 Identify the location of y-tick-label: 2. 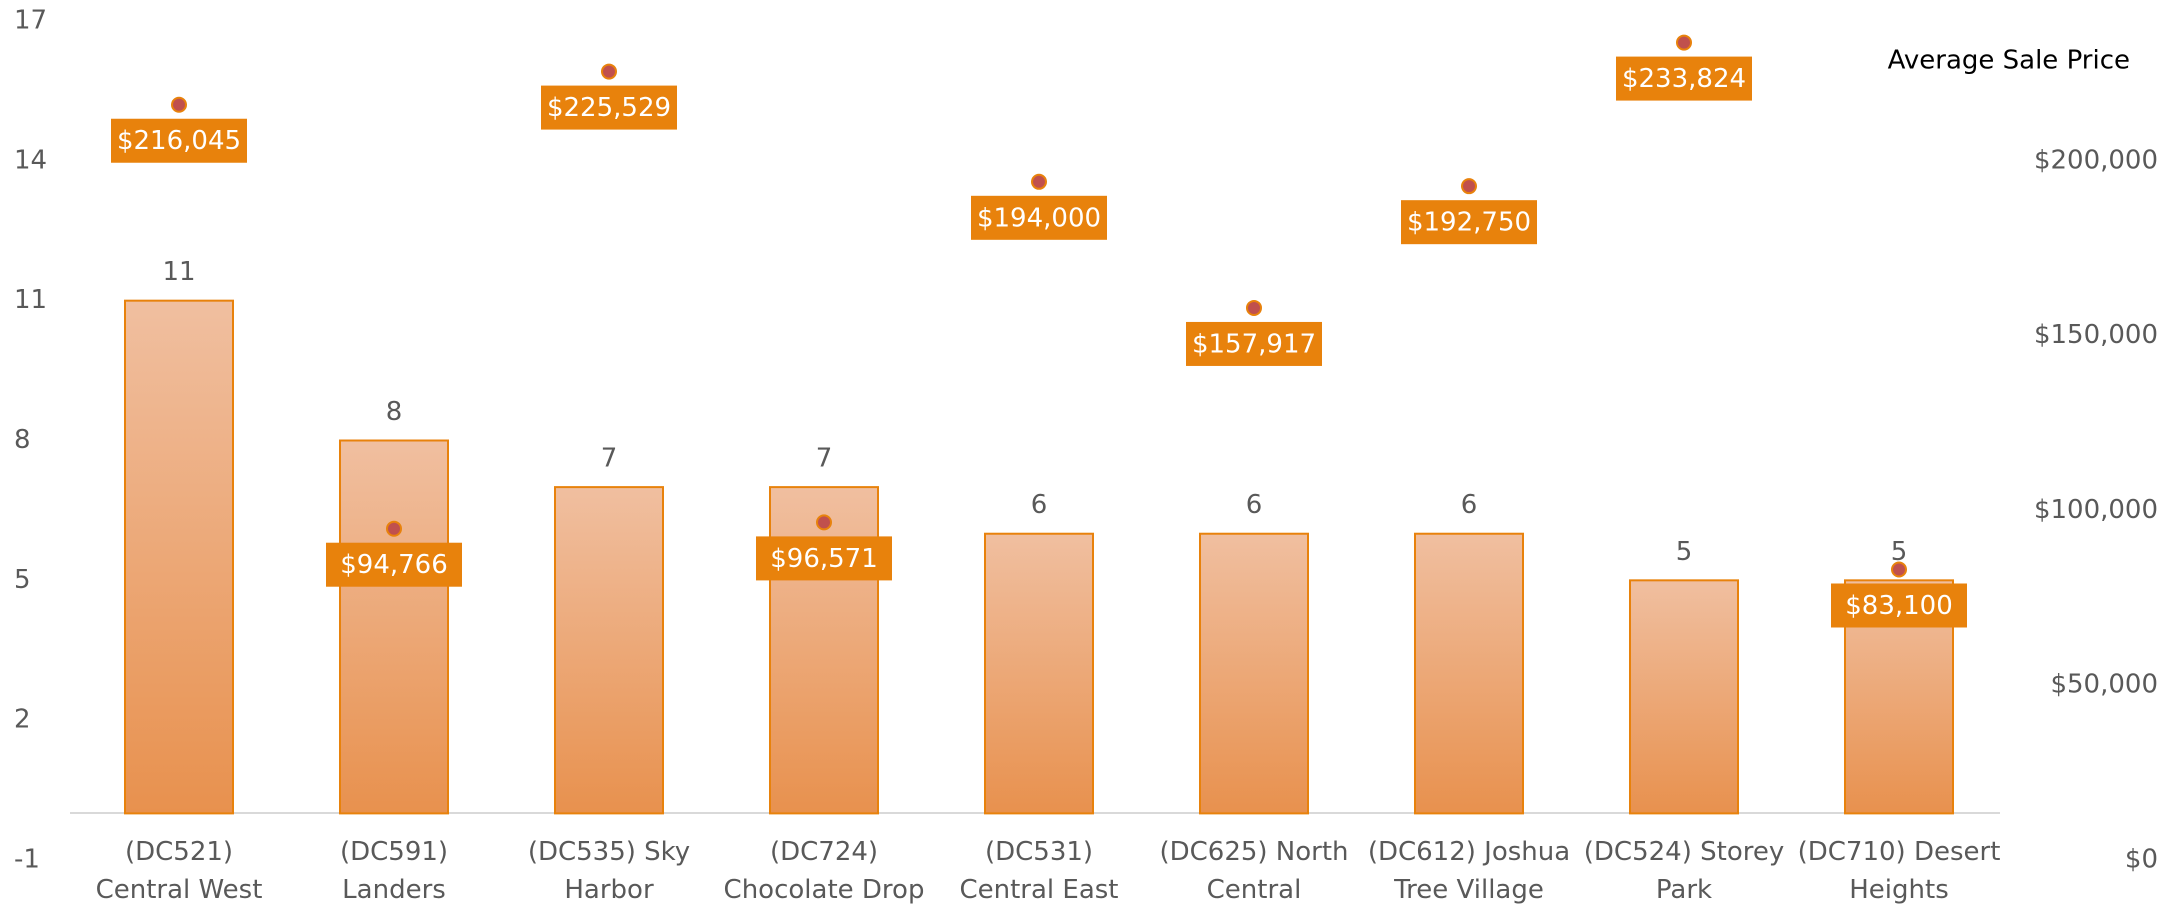
(22, 720).